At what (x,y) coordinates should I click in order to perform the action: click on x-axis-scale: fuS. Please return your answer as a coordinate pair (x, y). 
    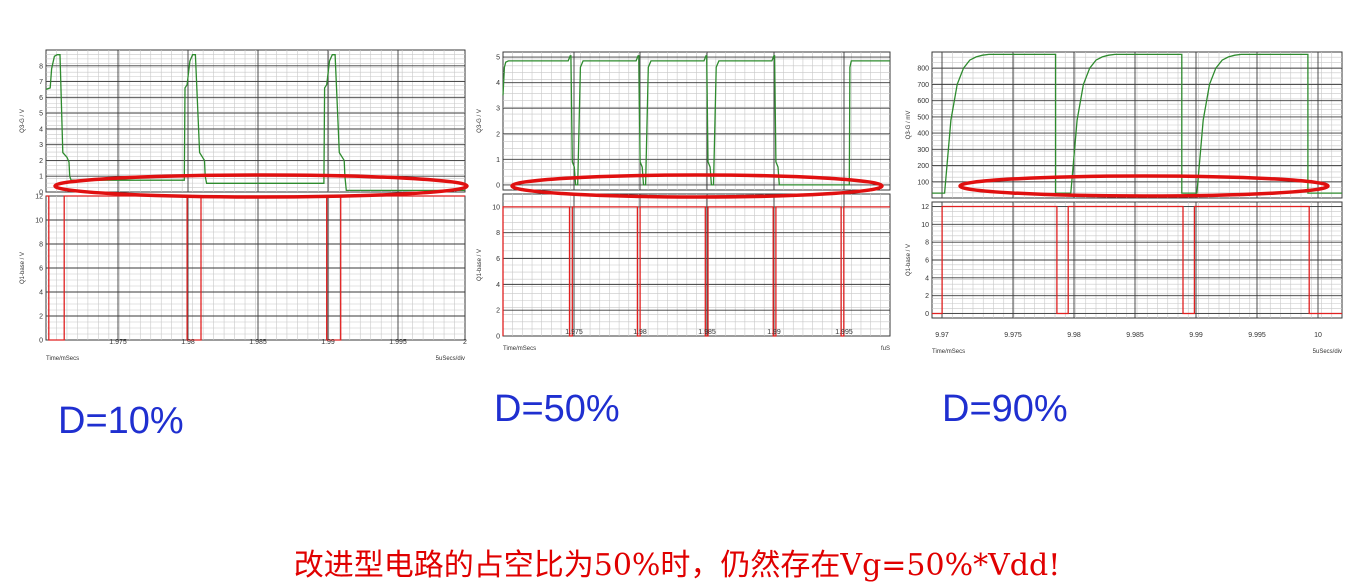
    Looking at the image, I should click on (885, 349).